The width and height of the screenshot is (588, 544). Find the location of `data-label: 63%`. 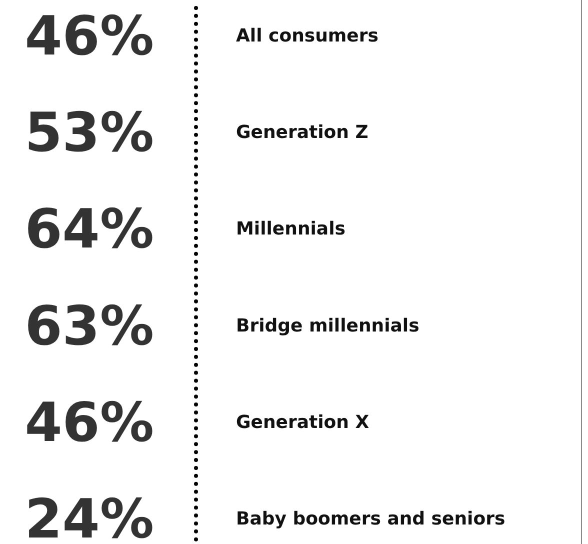

data-label: 63% is located at coordinates (89, 326).